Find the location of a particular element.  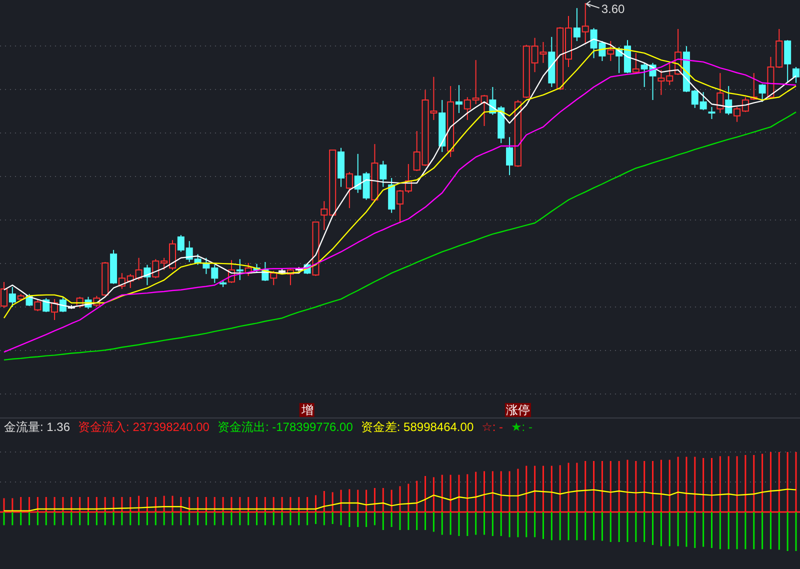

text: 资金流出: -178399776.00 is located at coordinates (285, 427).